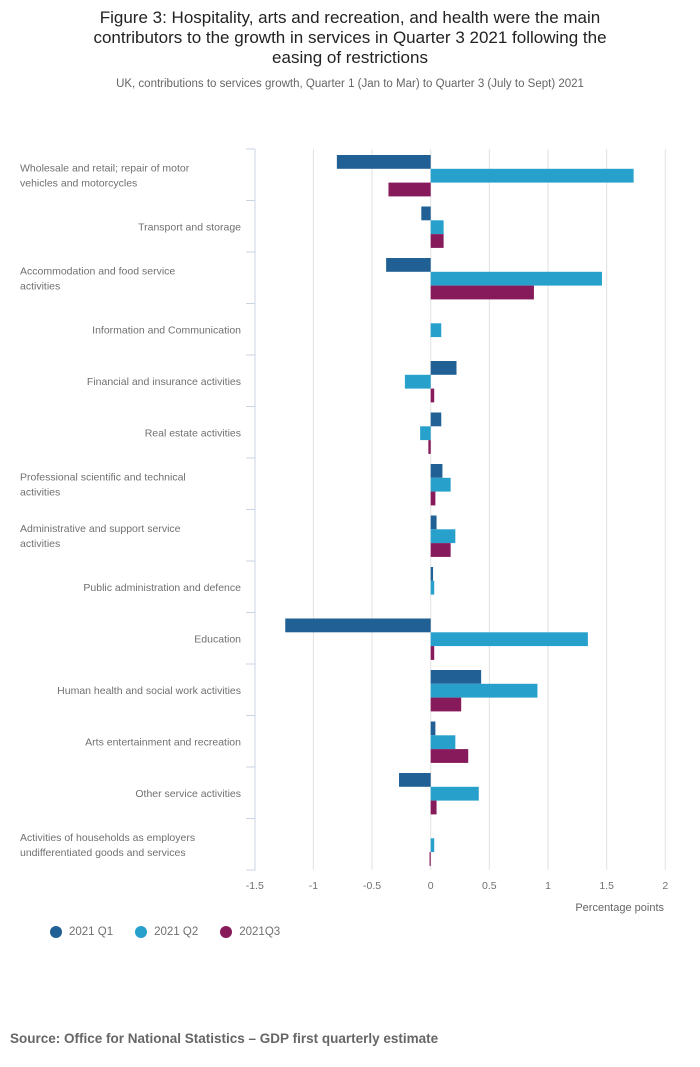 Image resolution: width=700 pixels, height=1067 pixels. I want to click on category-label-line: undifferentiated goods and services, so click(103, 853).